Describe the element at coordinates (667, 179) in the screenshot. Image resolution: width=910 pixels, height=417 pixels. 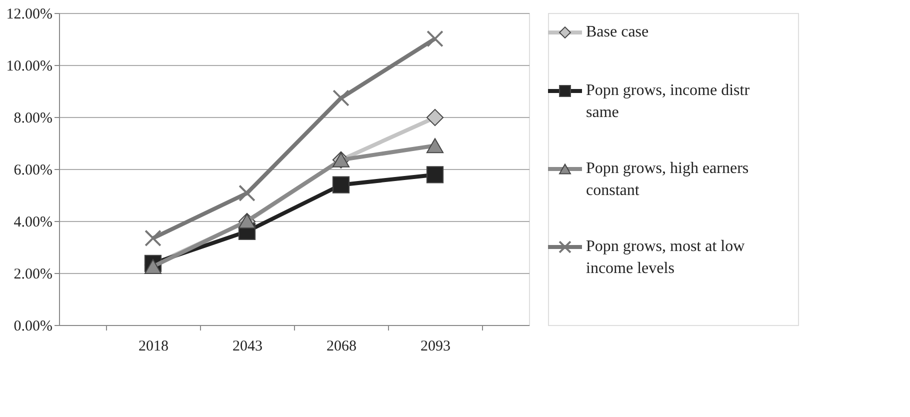
I see `legend-label: Popn grows, high earners constant` at that location.